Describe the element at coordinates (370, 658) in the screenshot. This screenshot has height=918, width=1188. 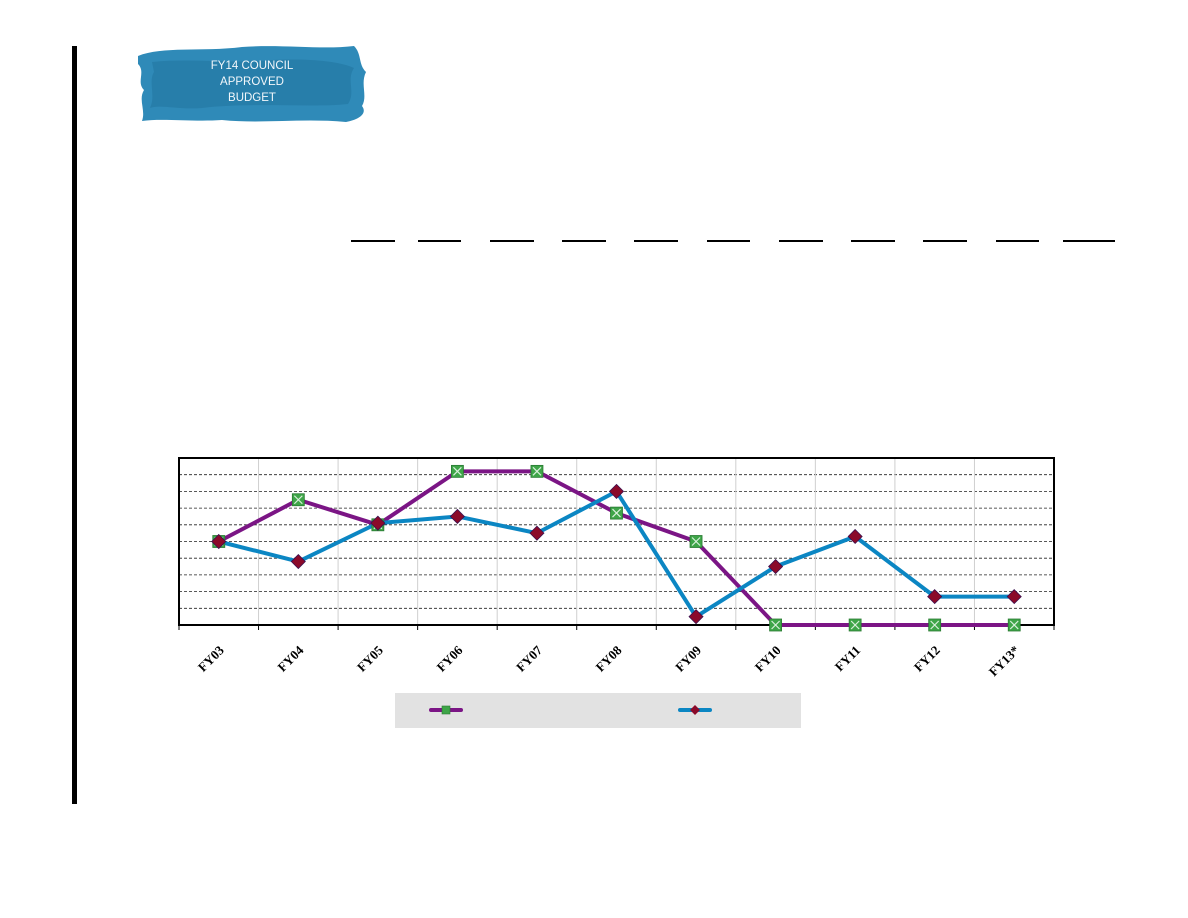
I see `x-tick-label: FY05` at that location.